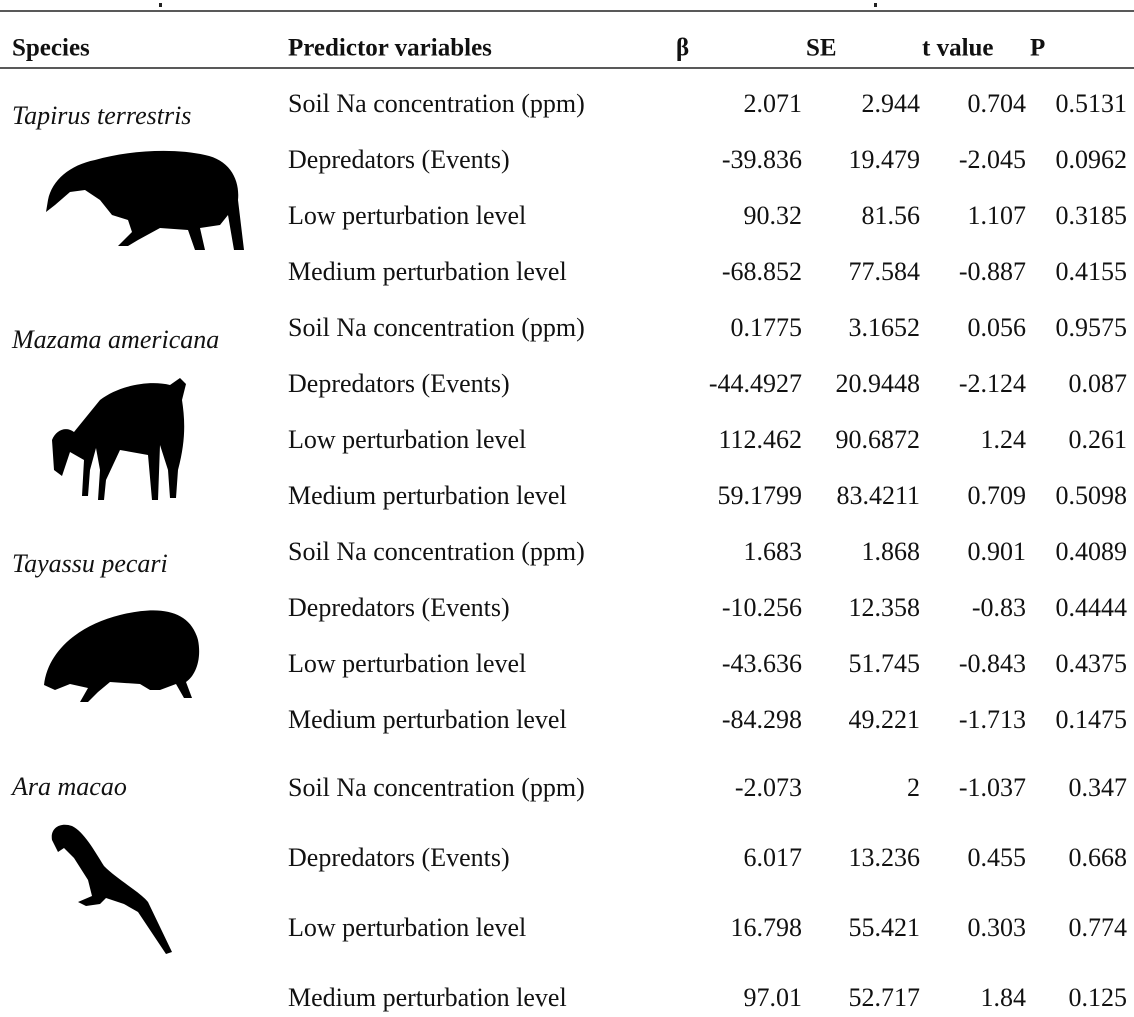  Describe the element at coordinates (878, 383) in the screenshot. I see `se-cell: 20.9448` at that location.